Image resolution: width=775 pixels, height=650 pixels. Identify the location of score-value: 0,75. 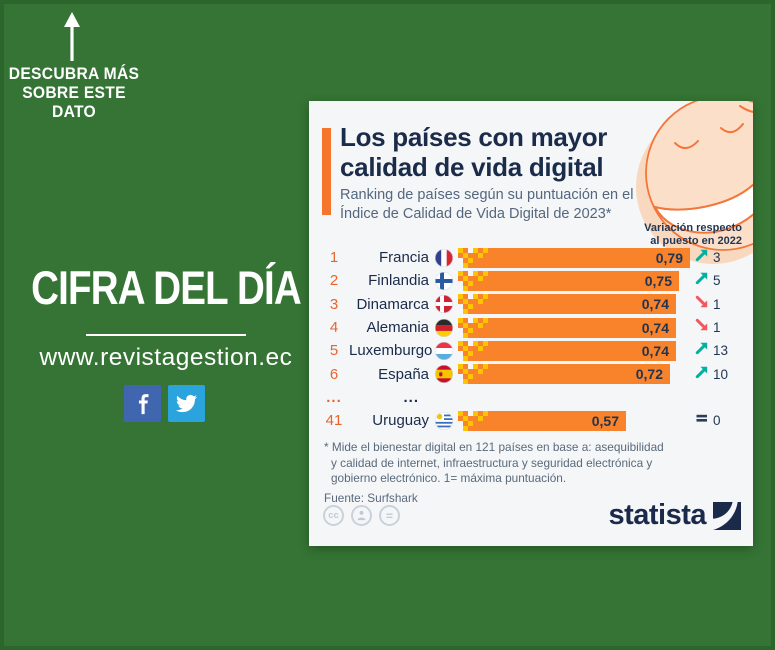
(658, 280).